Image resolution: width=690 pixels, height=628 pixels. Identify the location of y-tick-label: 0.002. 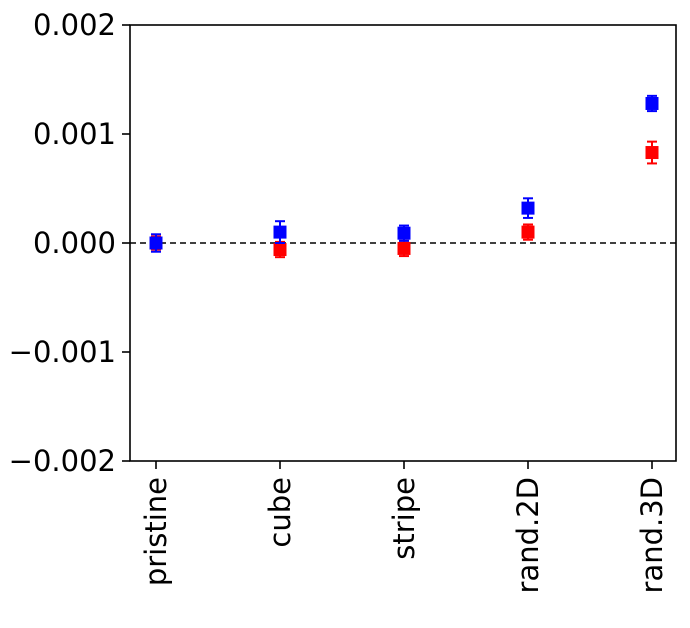
(74, 25).